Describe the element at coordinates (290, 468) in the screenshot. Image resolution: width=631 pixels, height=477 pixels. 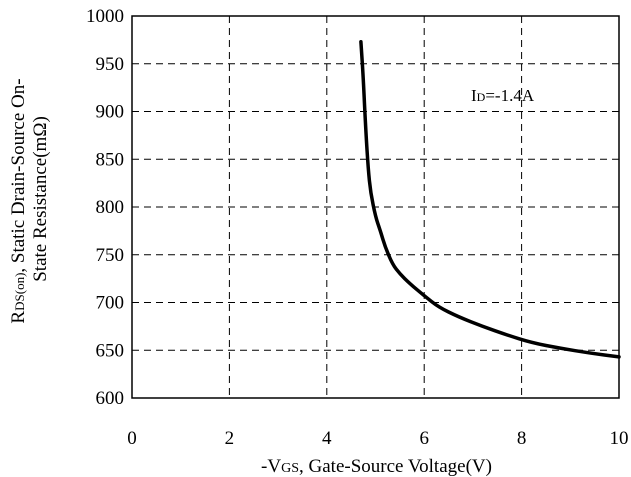
I see `x-axis-label-sub: GS` at that location.